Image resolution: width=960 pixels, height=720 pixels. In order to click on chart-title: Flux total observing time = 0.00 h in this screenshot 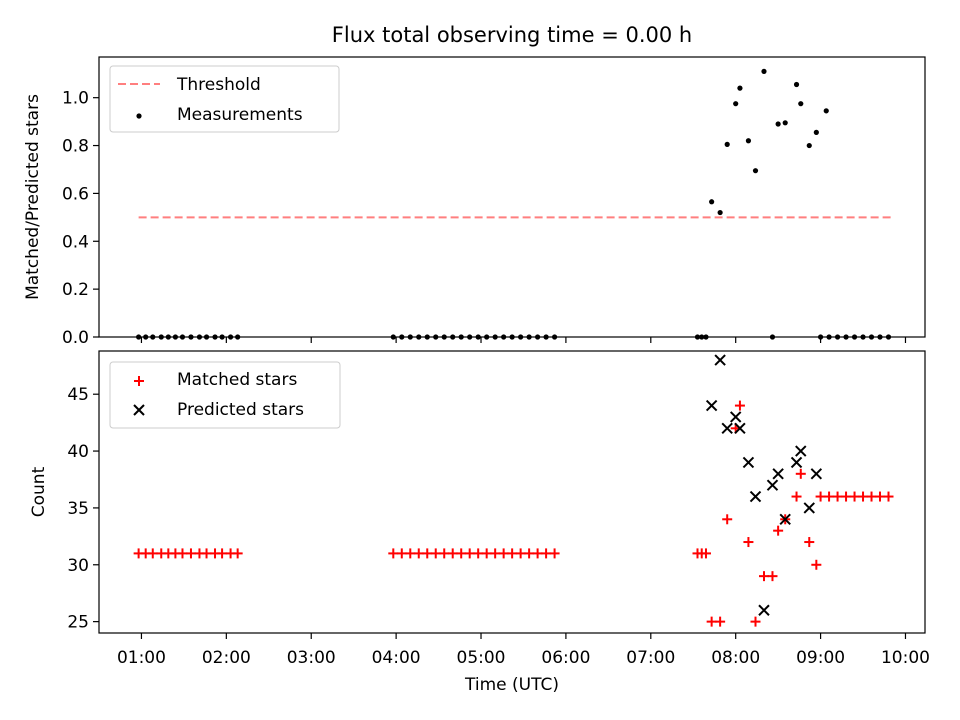, I will do `click(512, 35)`.